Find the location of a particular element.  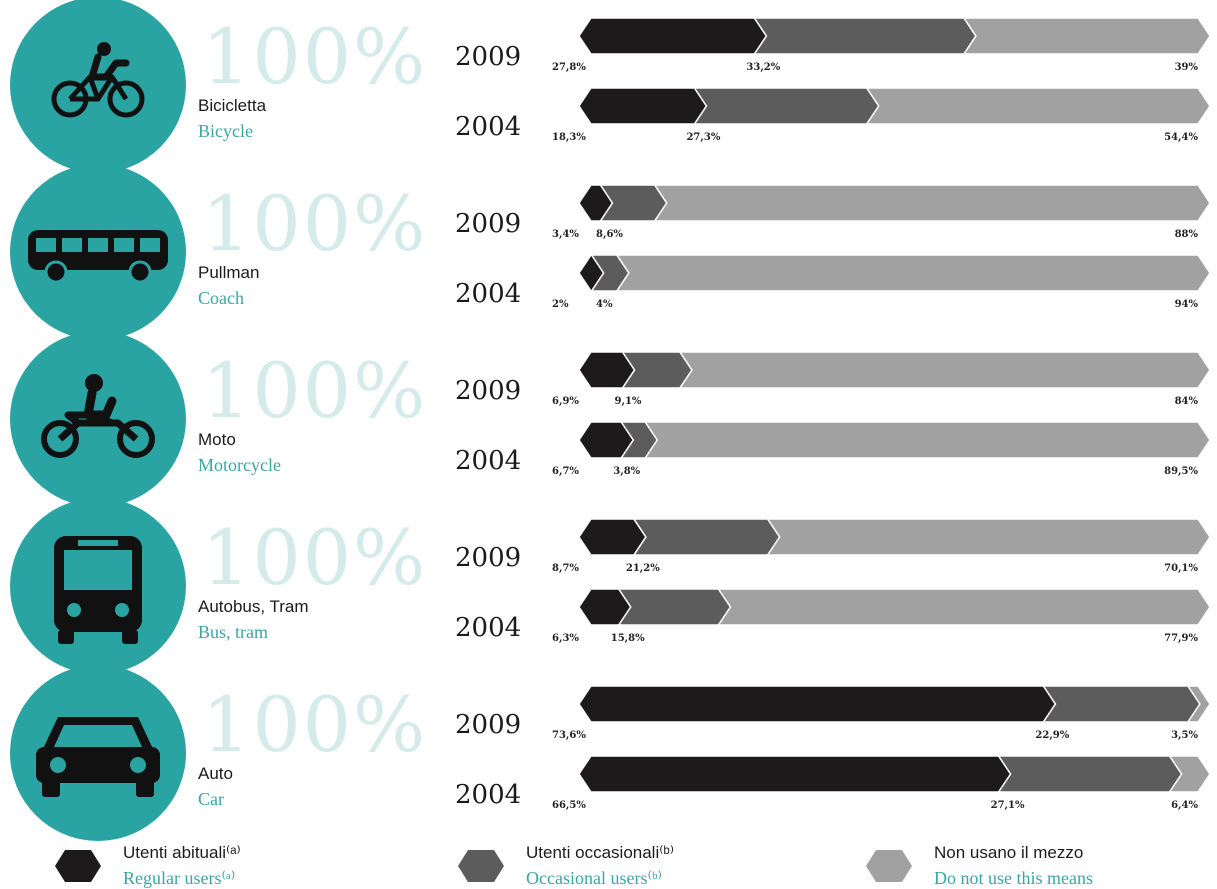

vehicle-label-en: Bus, tram is located at coordinates (233, 632).